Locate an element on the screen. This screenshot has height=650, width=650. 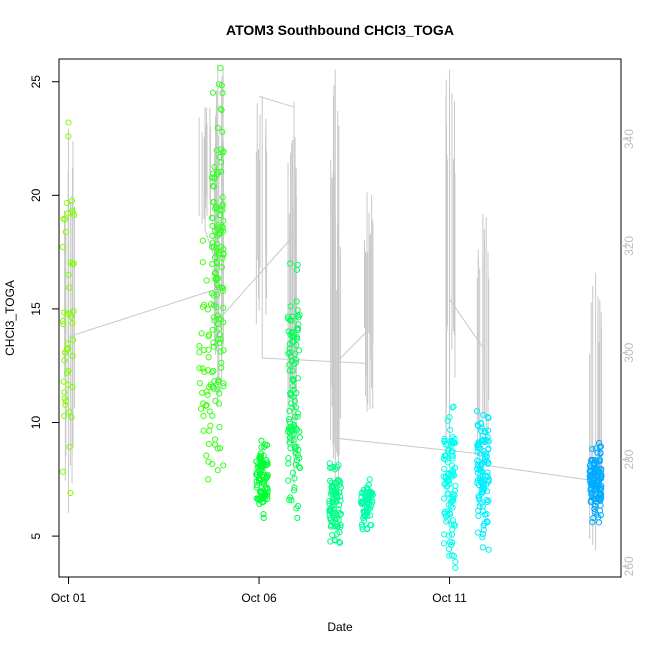
x-axis: Oct 01 Oct 06 Oct 11 is located at coordinates (259, 591).